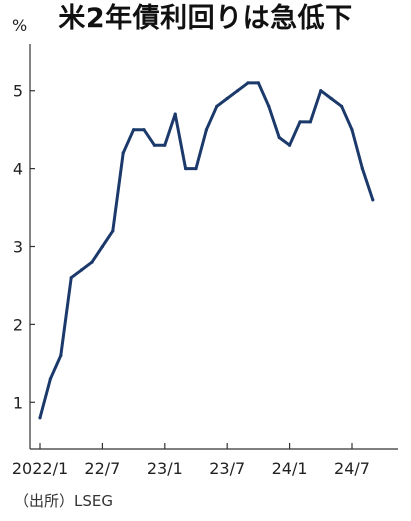 This screenshot has width=411, height=521. I want to click on y-tick-label: 1, so click(18, 402).